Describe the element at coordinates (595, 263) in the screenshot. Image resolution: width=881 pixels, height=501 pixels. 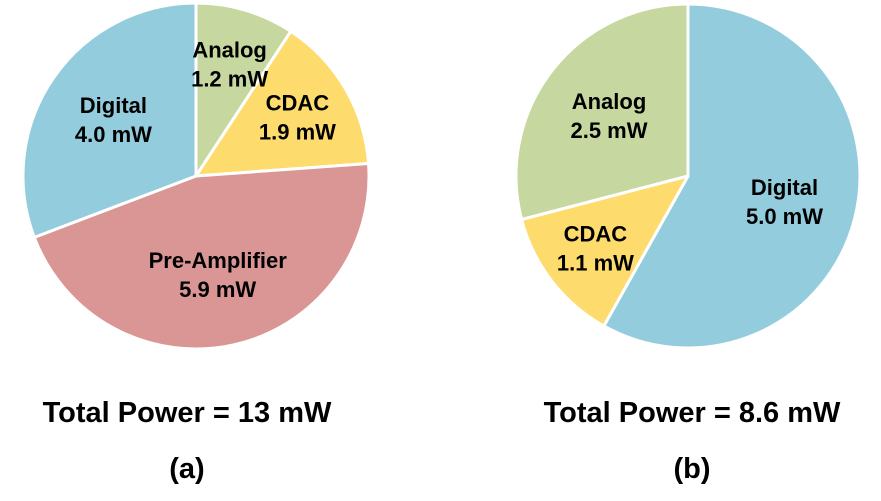
I see `pie-b-label-cdac-value: 1.1 mW` at that location.